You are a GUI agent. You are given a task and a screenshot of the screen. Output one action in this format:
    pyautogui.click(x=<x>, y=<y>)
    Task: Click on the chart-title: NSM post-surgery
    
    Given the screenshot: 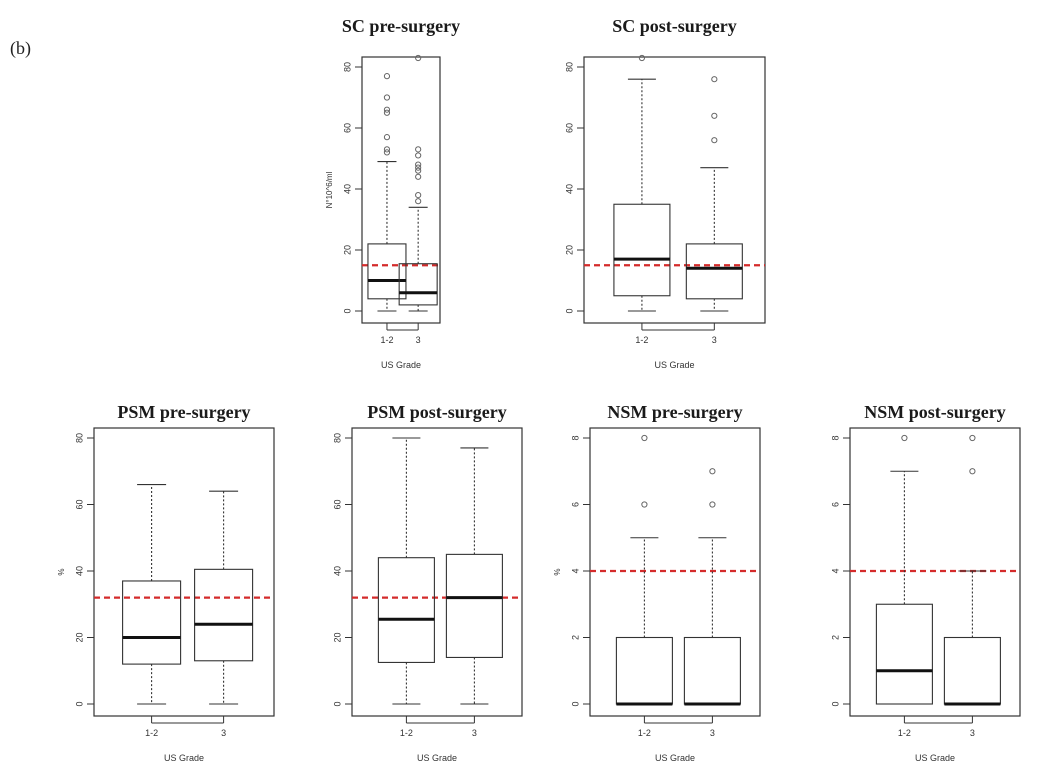 What is the action you would take?
    pyautogui.click(x=935, y=412)
    